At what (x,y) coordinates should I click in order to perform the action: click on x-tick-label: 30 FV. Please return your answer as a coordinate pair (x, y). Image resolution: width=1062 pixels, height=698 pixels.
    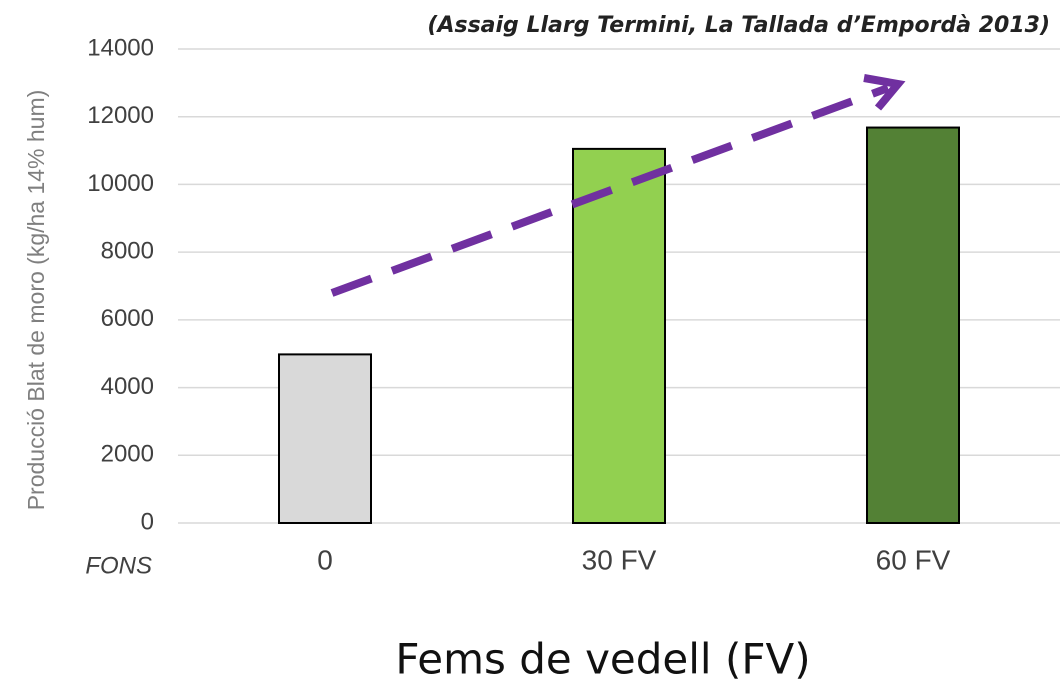
    Looking at the image, I should click on (619, 559).